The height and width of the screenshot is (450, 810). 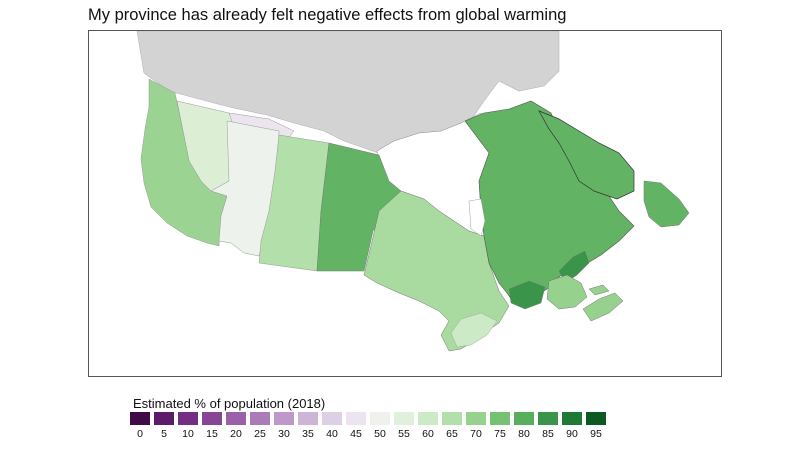 I want to click on legend-item: 60, so click(x=430, y=426).